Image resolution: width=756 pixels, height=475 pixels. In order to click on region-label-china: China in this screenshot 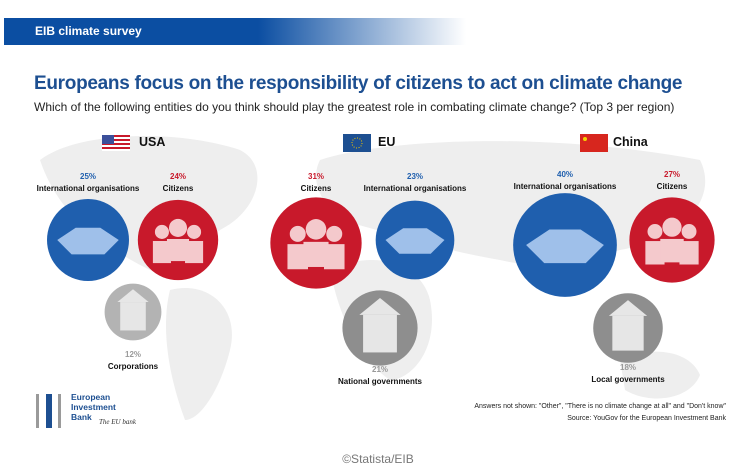, I will do `click(630, 142)`.